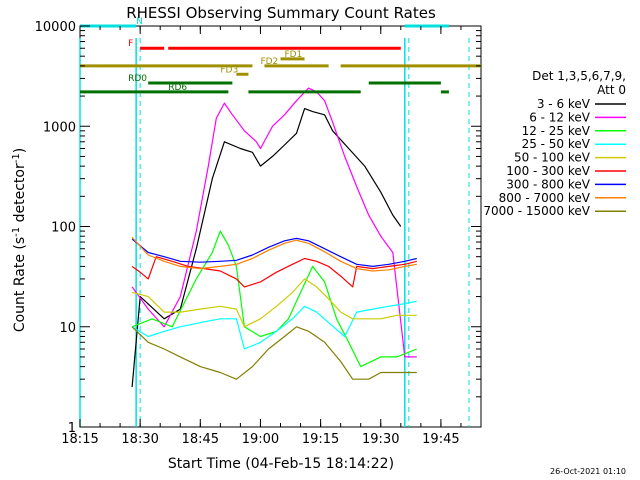 Image resolution: width=640 pixels, height=480 pixels. What do you see at coordinates (281, 464) in the screenshot?
I see `x-axis-label: Start Time (04-Feb-15 18:14:22)` at bounding box center [281, 464].